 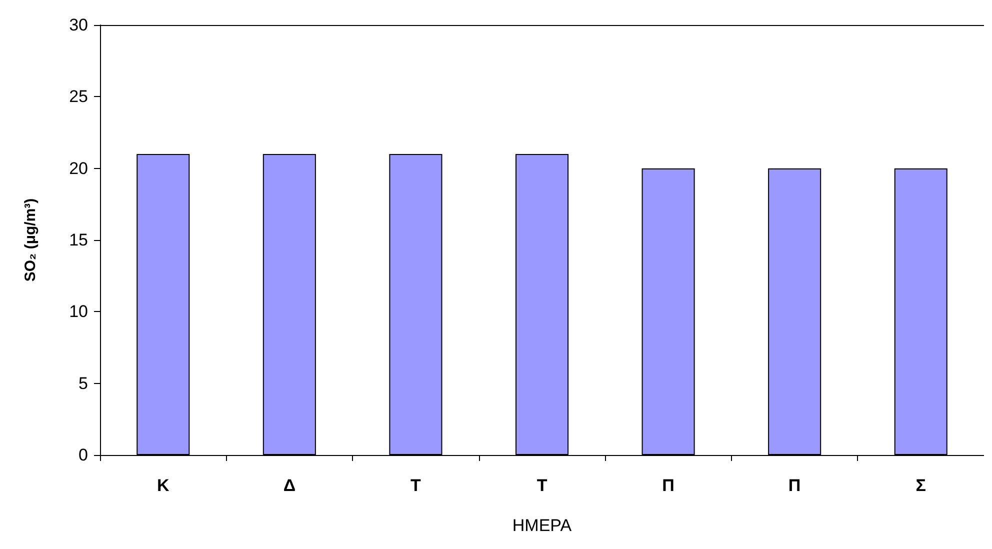 What do you see at coordinates (30, 240) in the screenshot?
I see `y-axis-title: SO₂ (μg/m³)` at bounding box center [30, 240].